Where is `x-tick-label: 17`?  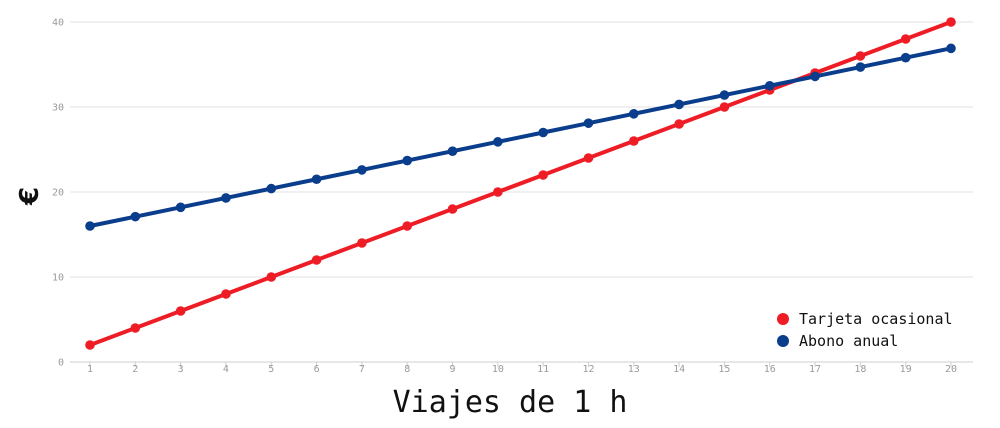 x-tick-label: 17 is located at coordinates (815, 369).